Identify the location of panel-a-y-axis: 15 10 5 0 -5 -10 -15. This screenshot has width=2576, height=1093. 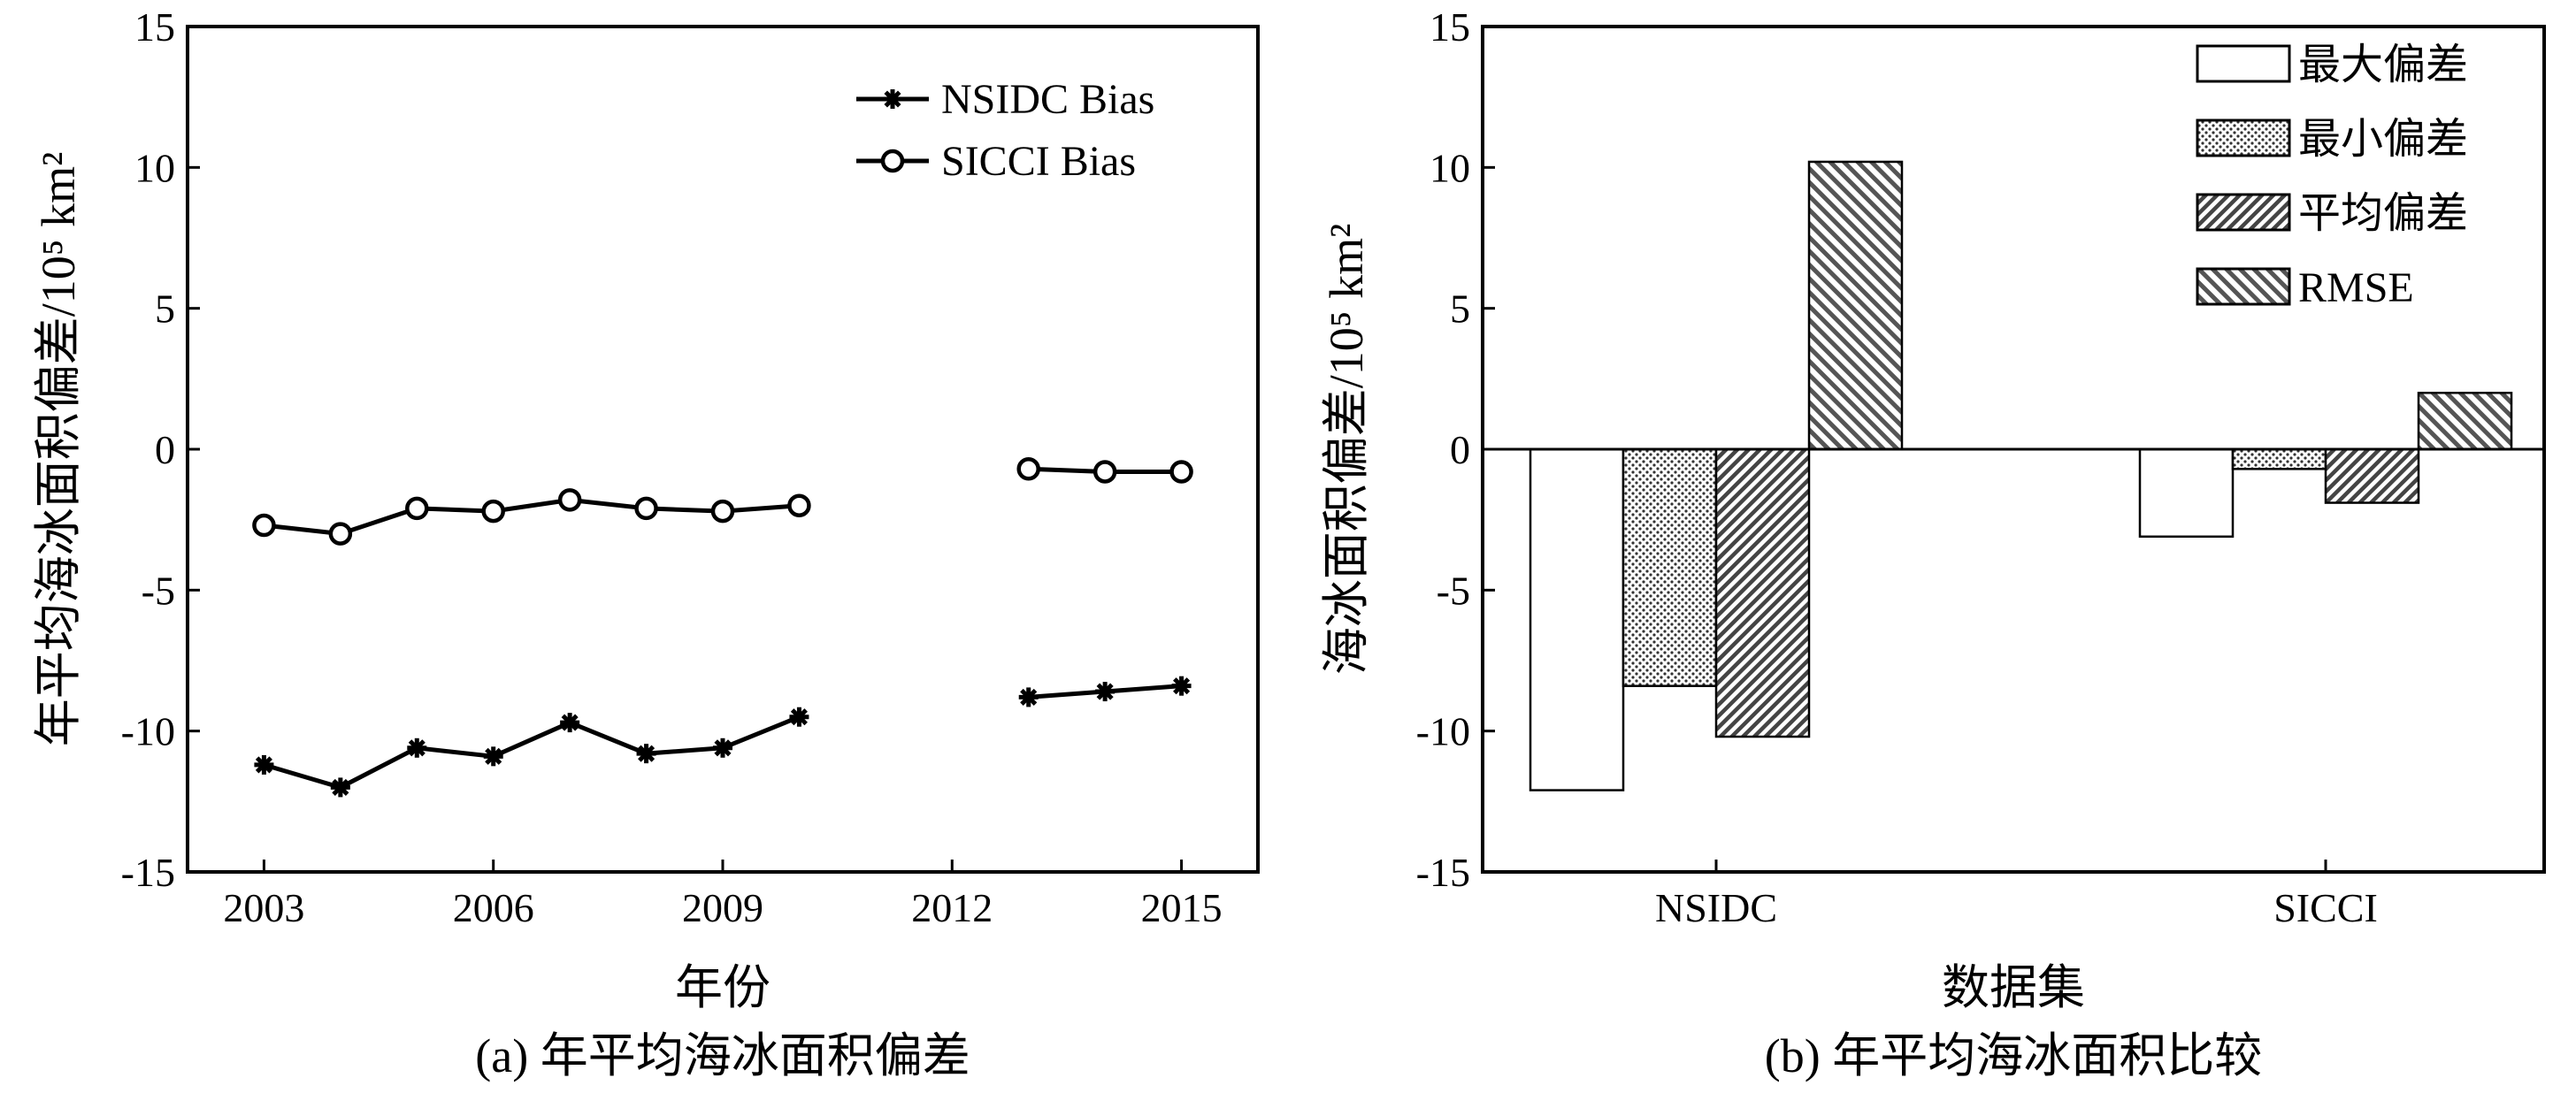
(160, 449).